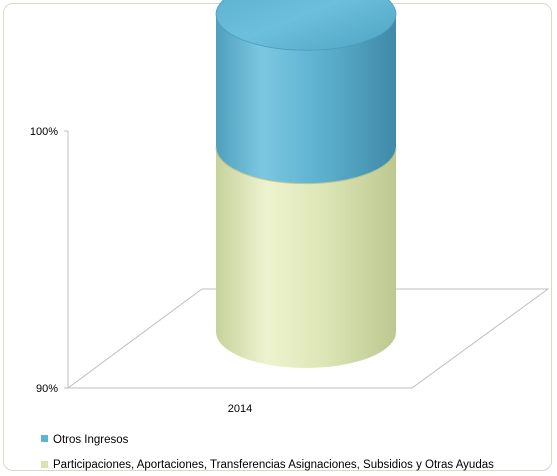  What do you see at coordinates (47, 389) in the screenshot?
I see `y-tick-label-90: 90%` at bounding box center [47, 389].